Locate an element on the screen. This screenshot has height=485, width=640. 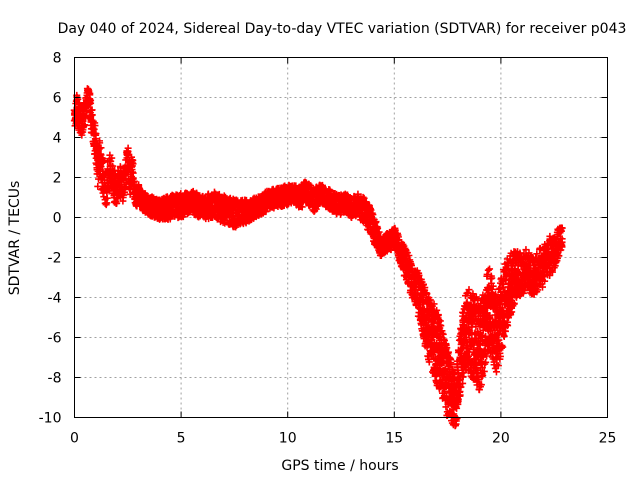
y-tick-label: -8 is located at coordinates (55, 379).